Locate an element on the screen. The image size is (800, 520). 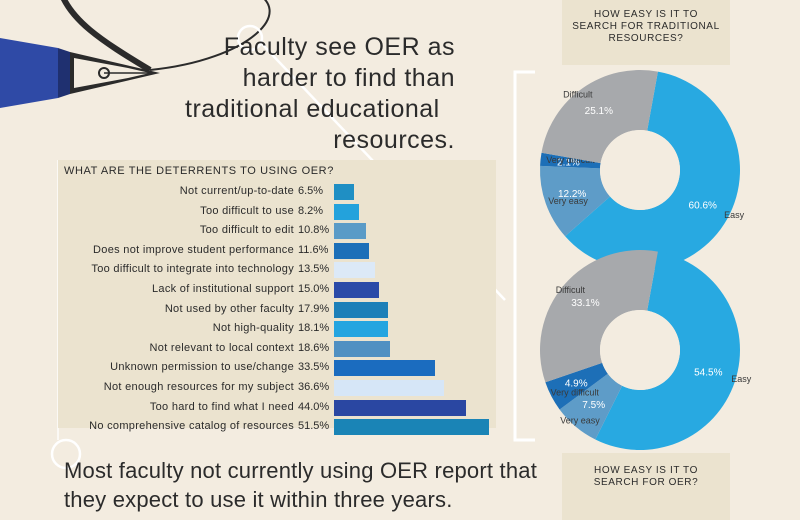
headline-line-1: Faculty see OER as is located at coordinates (339, 47).